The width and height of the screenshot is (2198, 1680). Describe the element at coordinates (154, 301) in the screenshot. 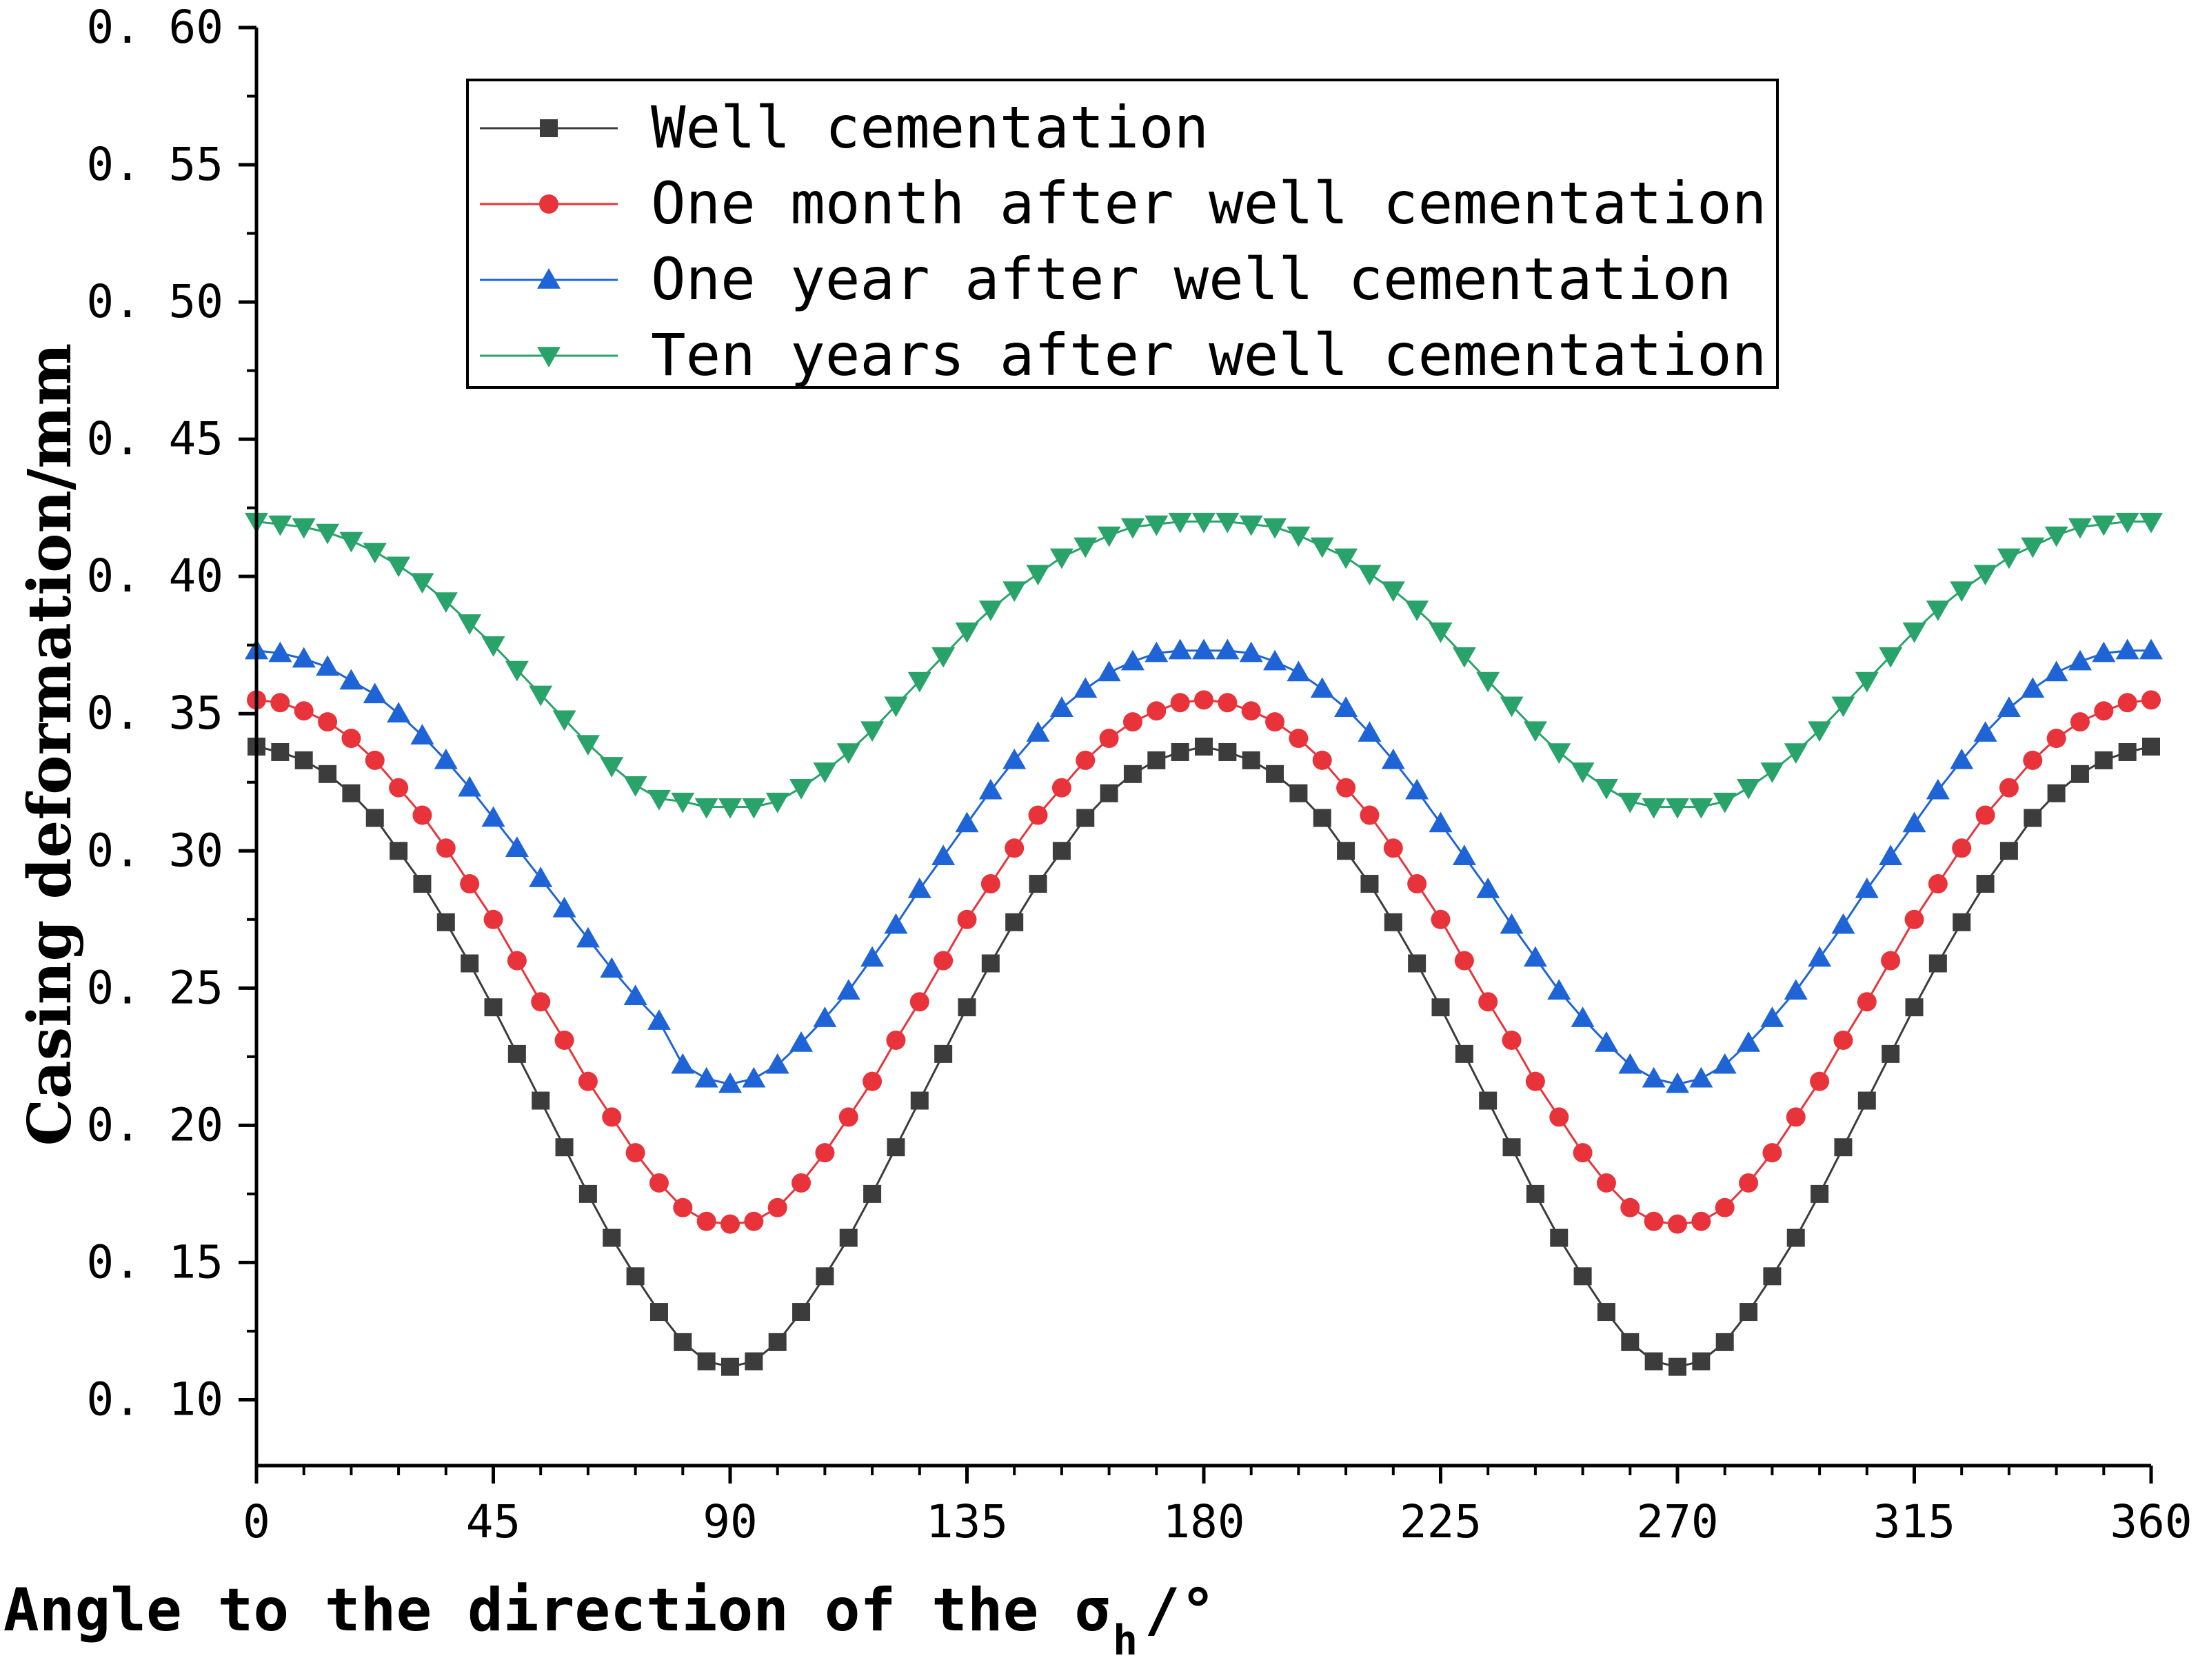

I see `y-tick-label: 0. 50` at that location.